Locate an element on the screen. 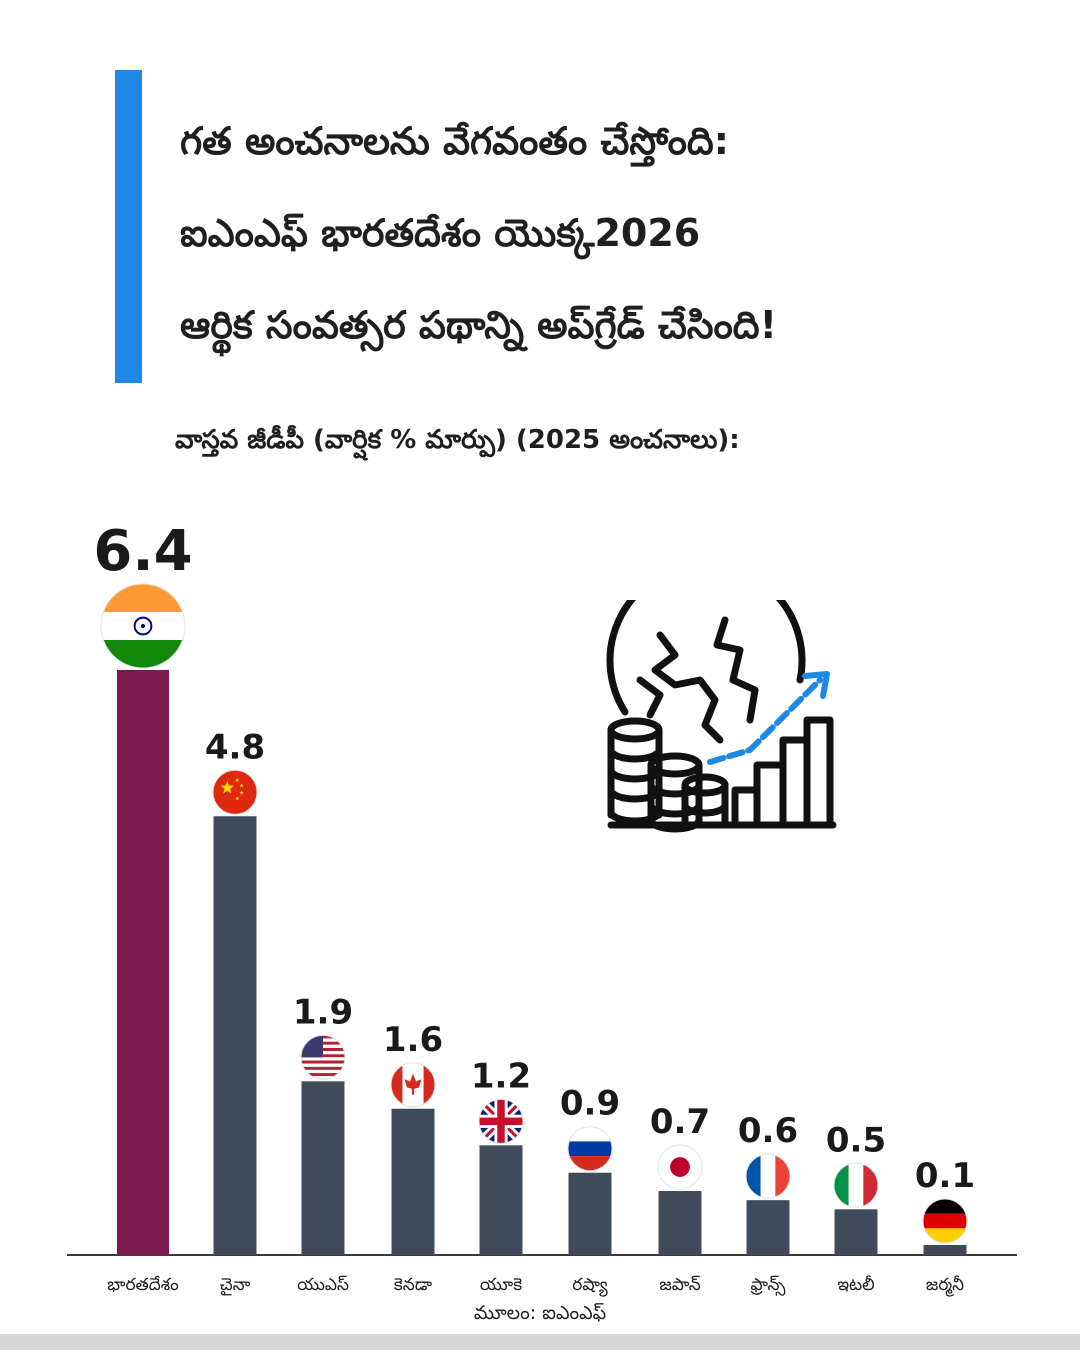 The width and height of the screenshot is (1080, 1350). category-label: రష్యా is located at coordinates (590, 1286).